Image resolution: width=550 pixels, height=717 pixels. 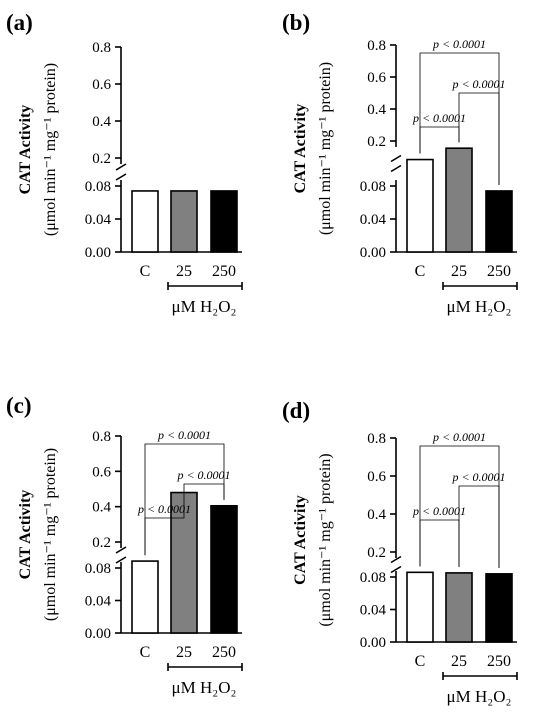 What do you see at coordinates (19, 22) in the screenshot?
I see `panel-label: (a)` at bounding box center [19, 22].